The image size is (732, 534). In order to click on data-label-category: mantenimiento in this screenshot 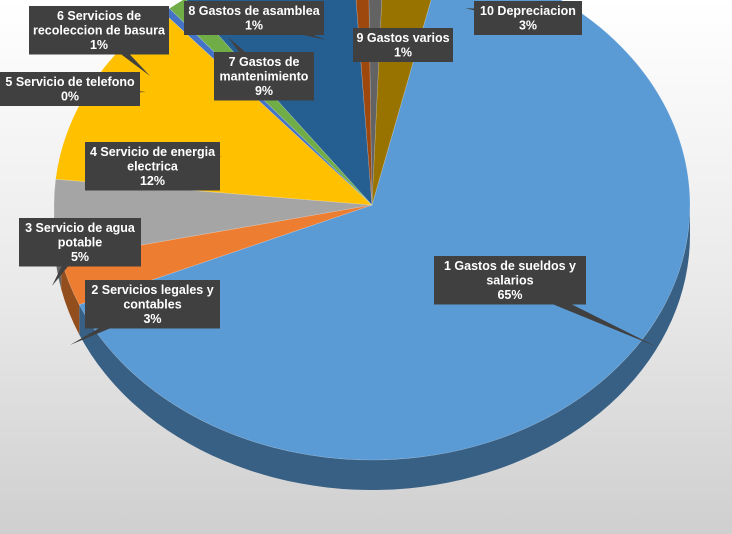, I will do `click(264, 77)`.